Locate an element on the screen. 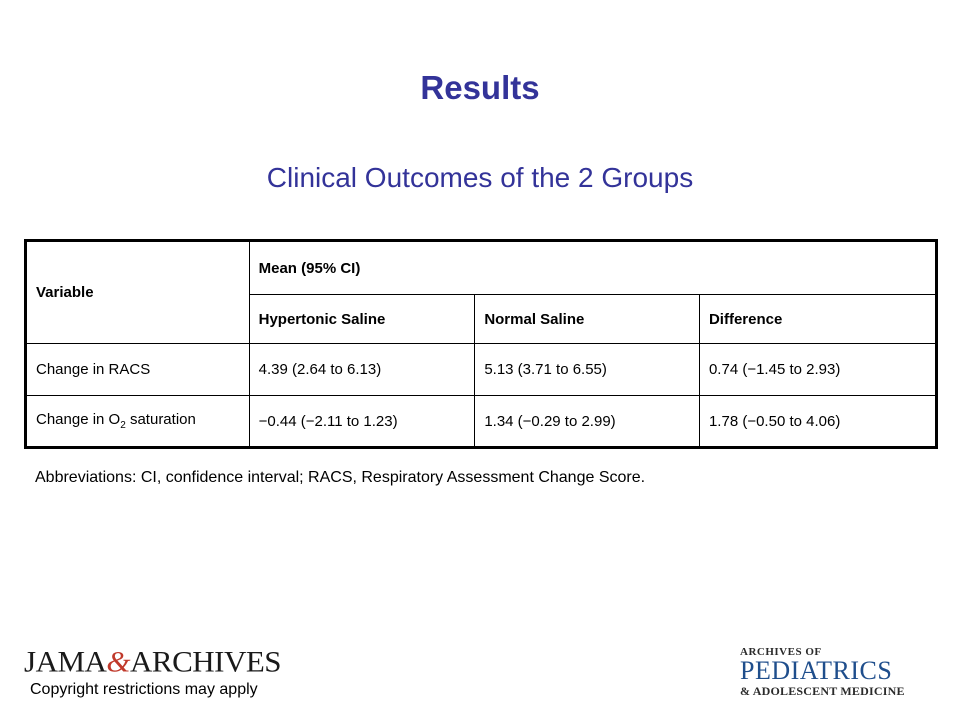 Image resolution: width=960 pixels, height=720 pixels. slide-subtitle: Clinical Outcomes of the 2 Groups is located at coordinates (480, 177).